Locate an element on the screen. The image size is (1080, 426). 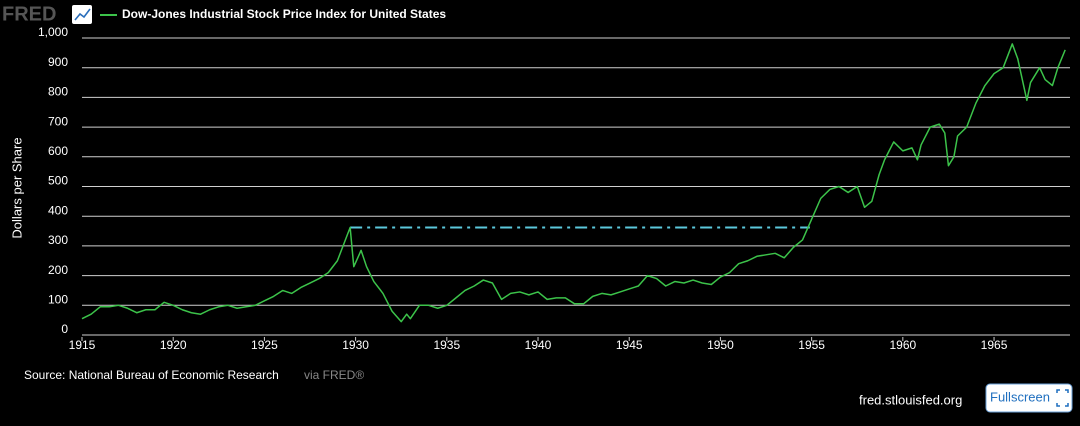
site: fred.stlouisfed.org is located at coordinates (910, 399).